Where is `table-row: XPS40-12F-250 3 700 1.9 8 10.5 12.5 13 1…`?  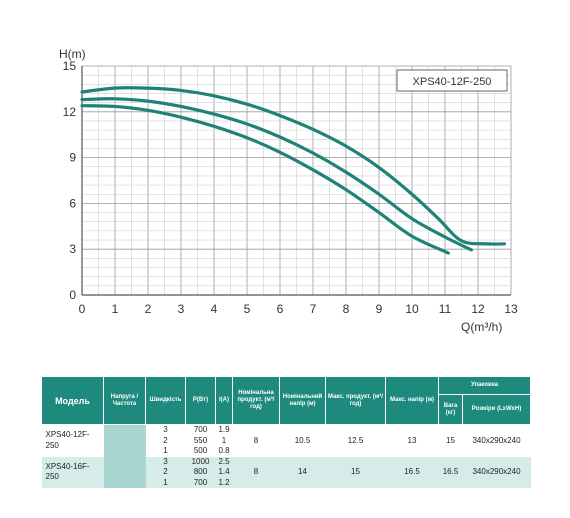
table-row: XPS40-12F-250 3 700 1.9 8 10.5 12.5 13 1… is located at coordinates (286, 456).